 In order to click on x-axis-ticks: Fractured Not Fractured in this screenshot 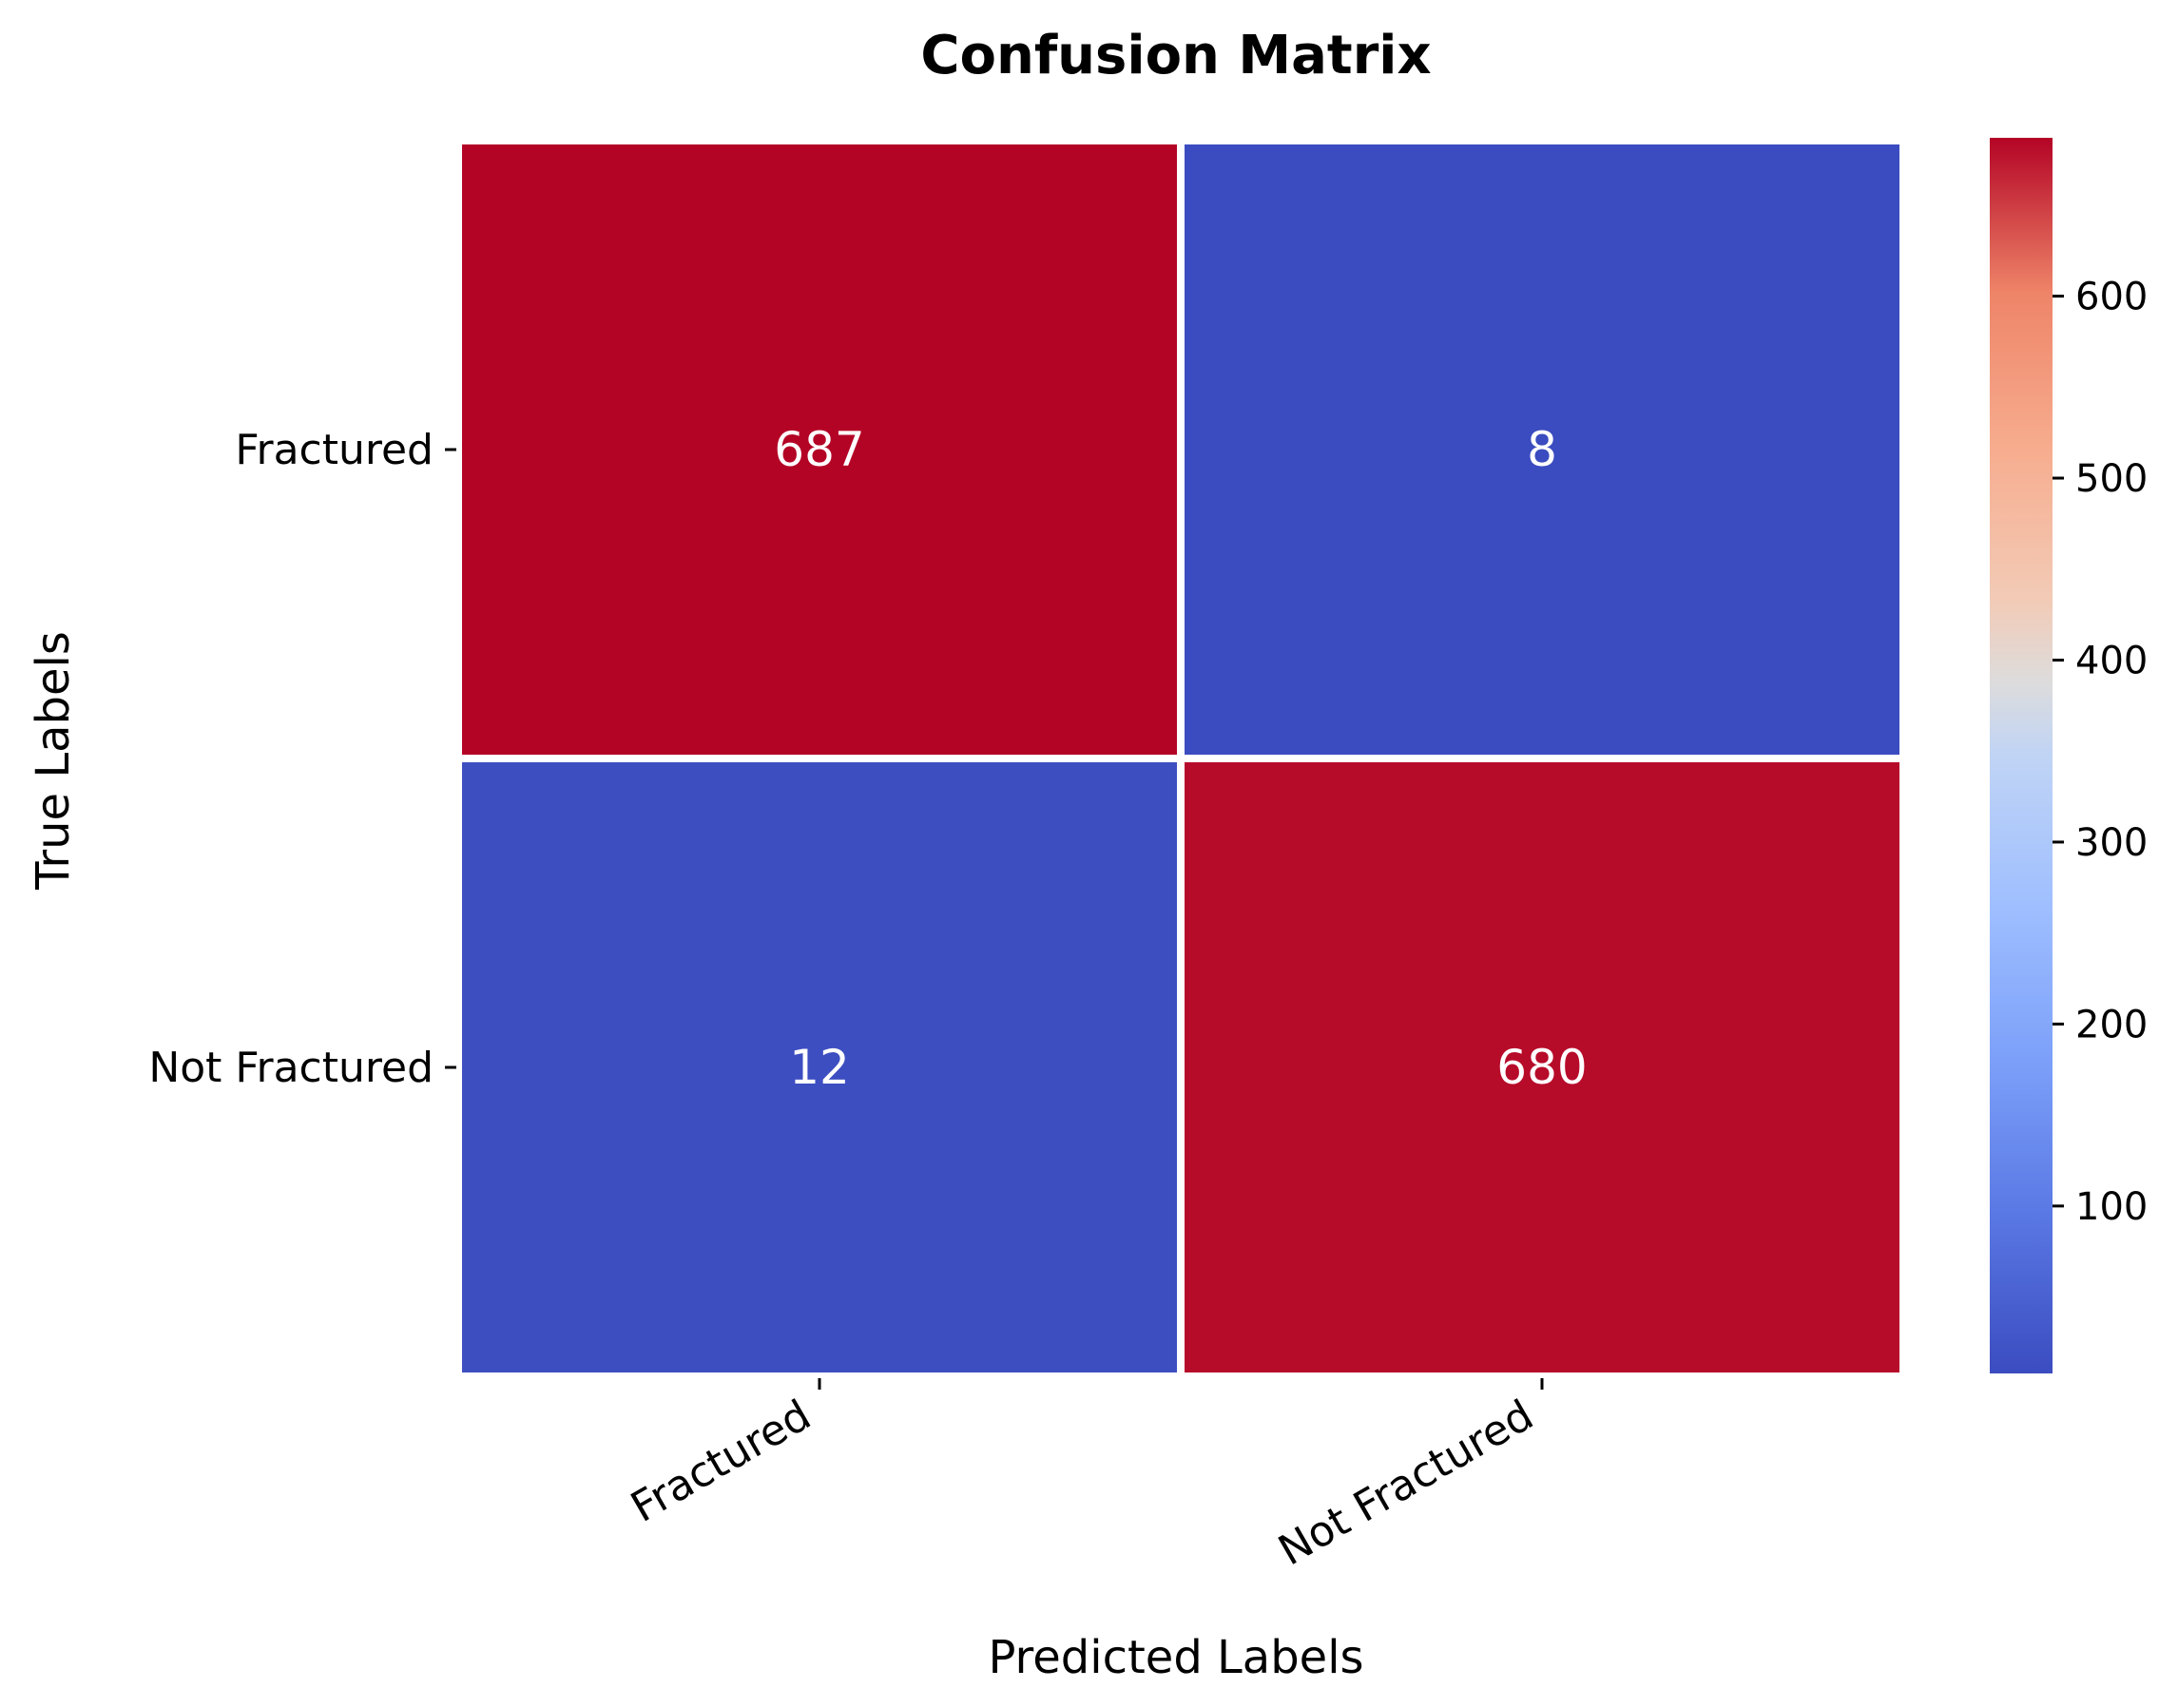, I will do `click(1083, 1476)`.